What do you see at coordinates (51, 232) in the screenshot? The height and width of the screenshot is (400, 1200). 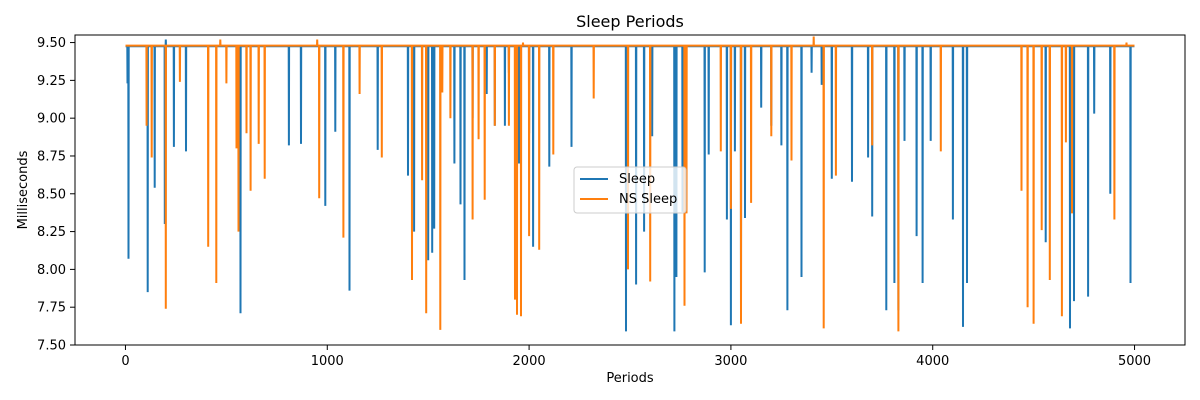 I see `y-tick-label: 8.25` at bounding box center [51, 232].